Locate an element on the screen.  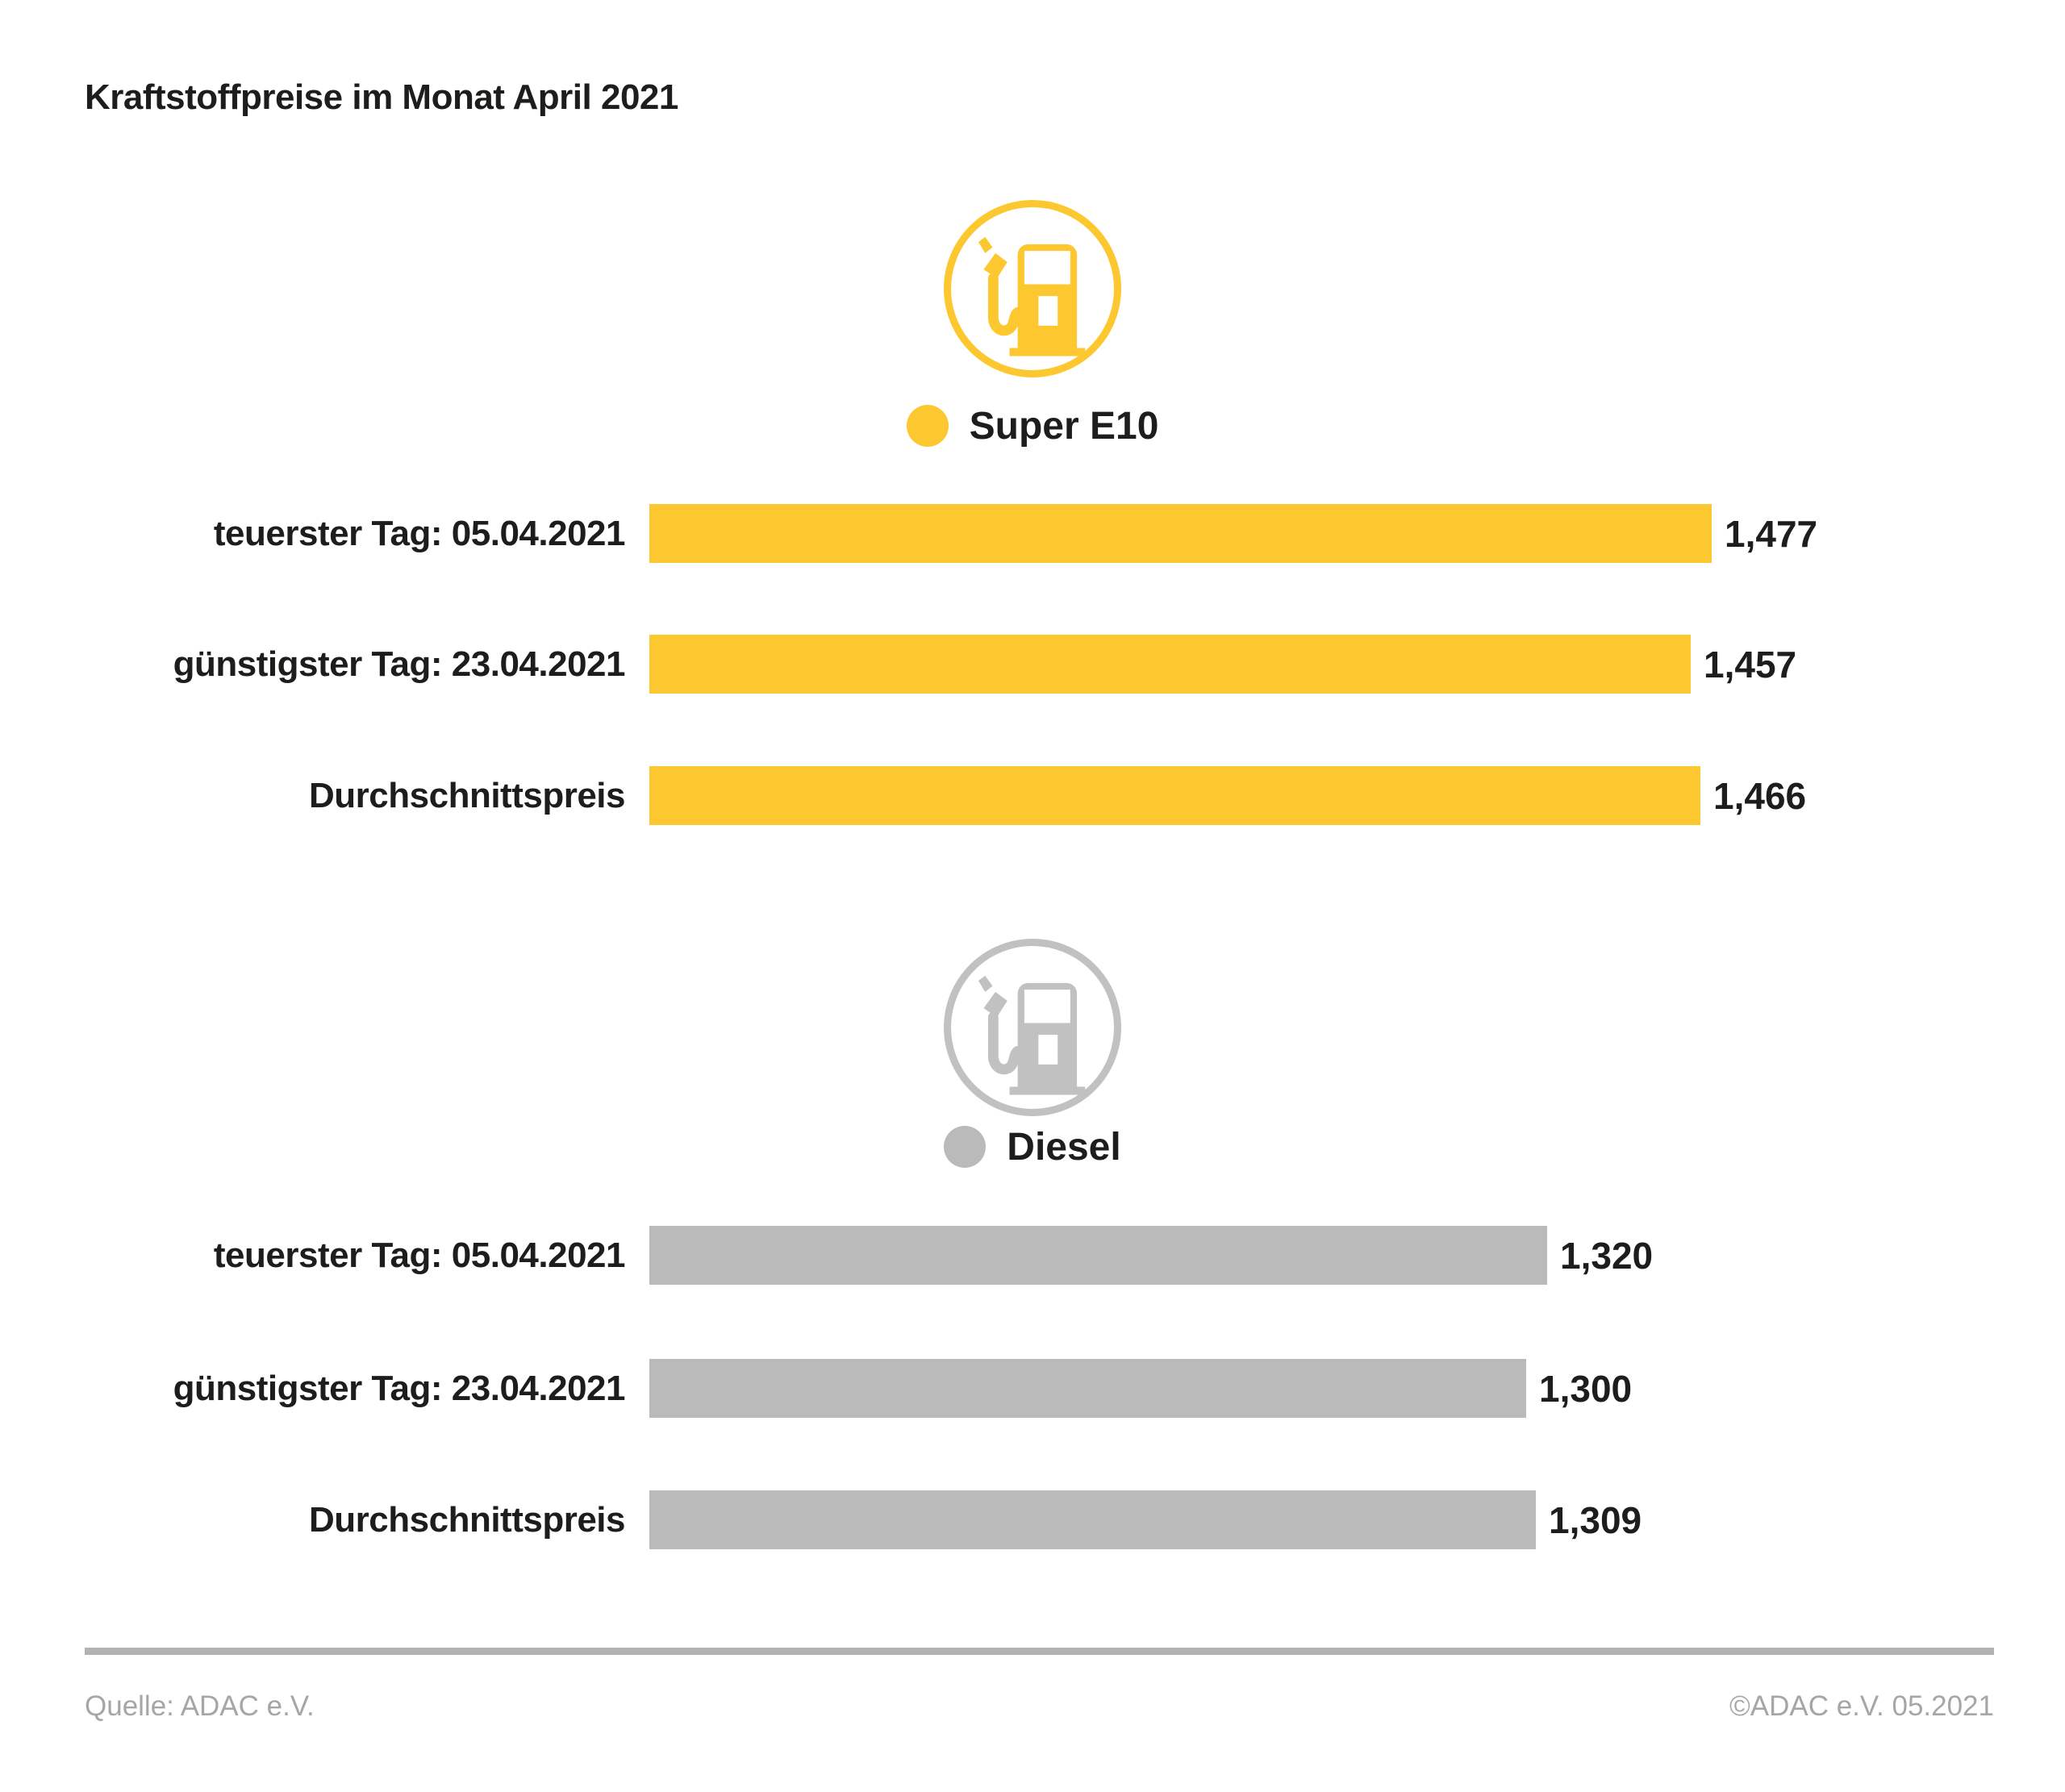
footer-source: Quelle: ADAC e.V. is located at coordinates (200, 1706).